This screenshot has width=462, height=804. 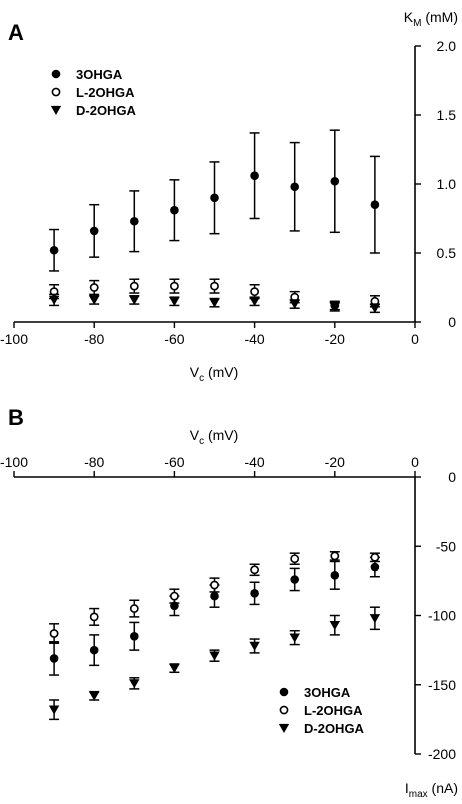 What do you see at coordinates (447, 253) in the screenshot?
I see `y-tick-label: 0.5` at bounding box center [447, 253].